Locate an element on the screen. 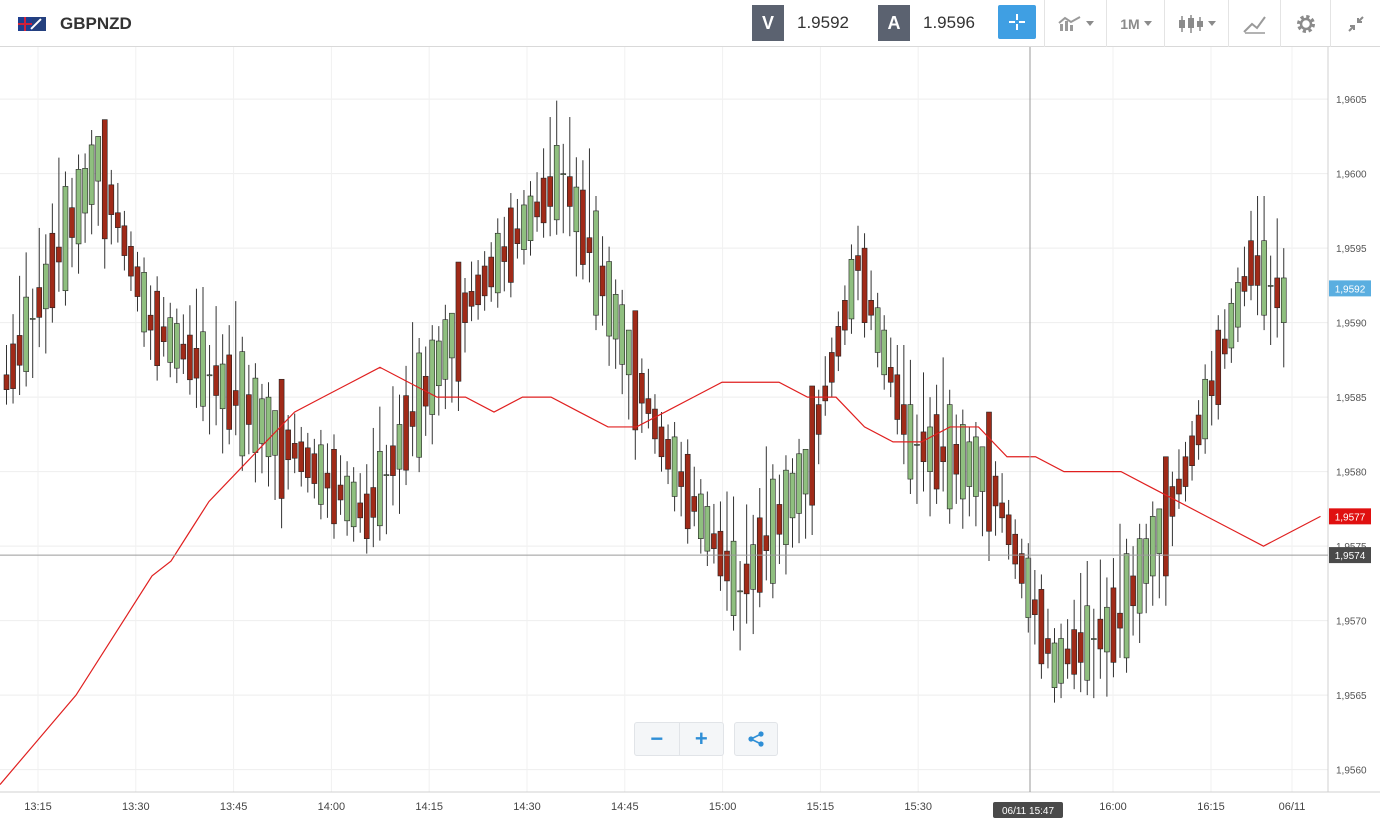 Image resolution: width=1380 pixels, height=825 pixels. crosshair-time-tag is located at coordinates (1028, 810).